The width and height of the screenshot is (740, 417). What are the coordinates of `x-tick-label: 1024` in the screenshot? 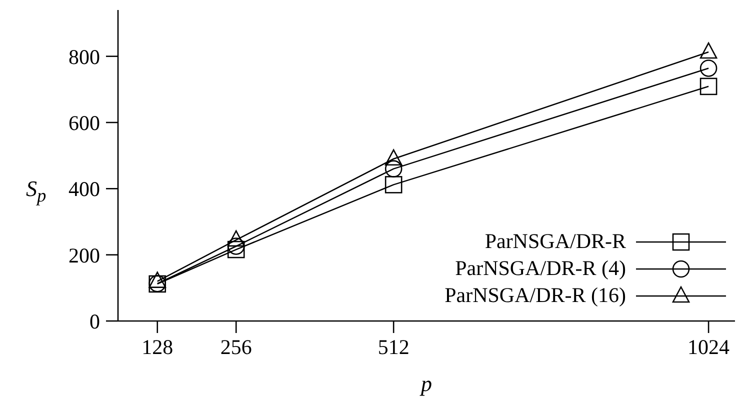 It's located at (709, 346).